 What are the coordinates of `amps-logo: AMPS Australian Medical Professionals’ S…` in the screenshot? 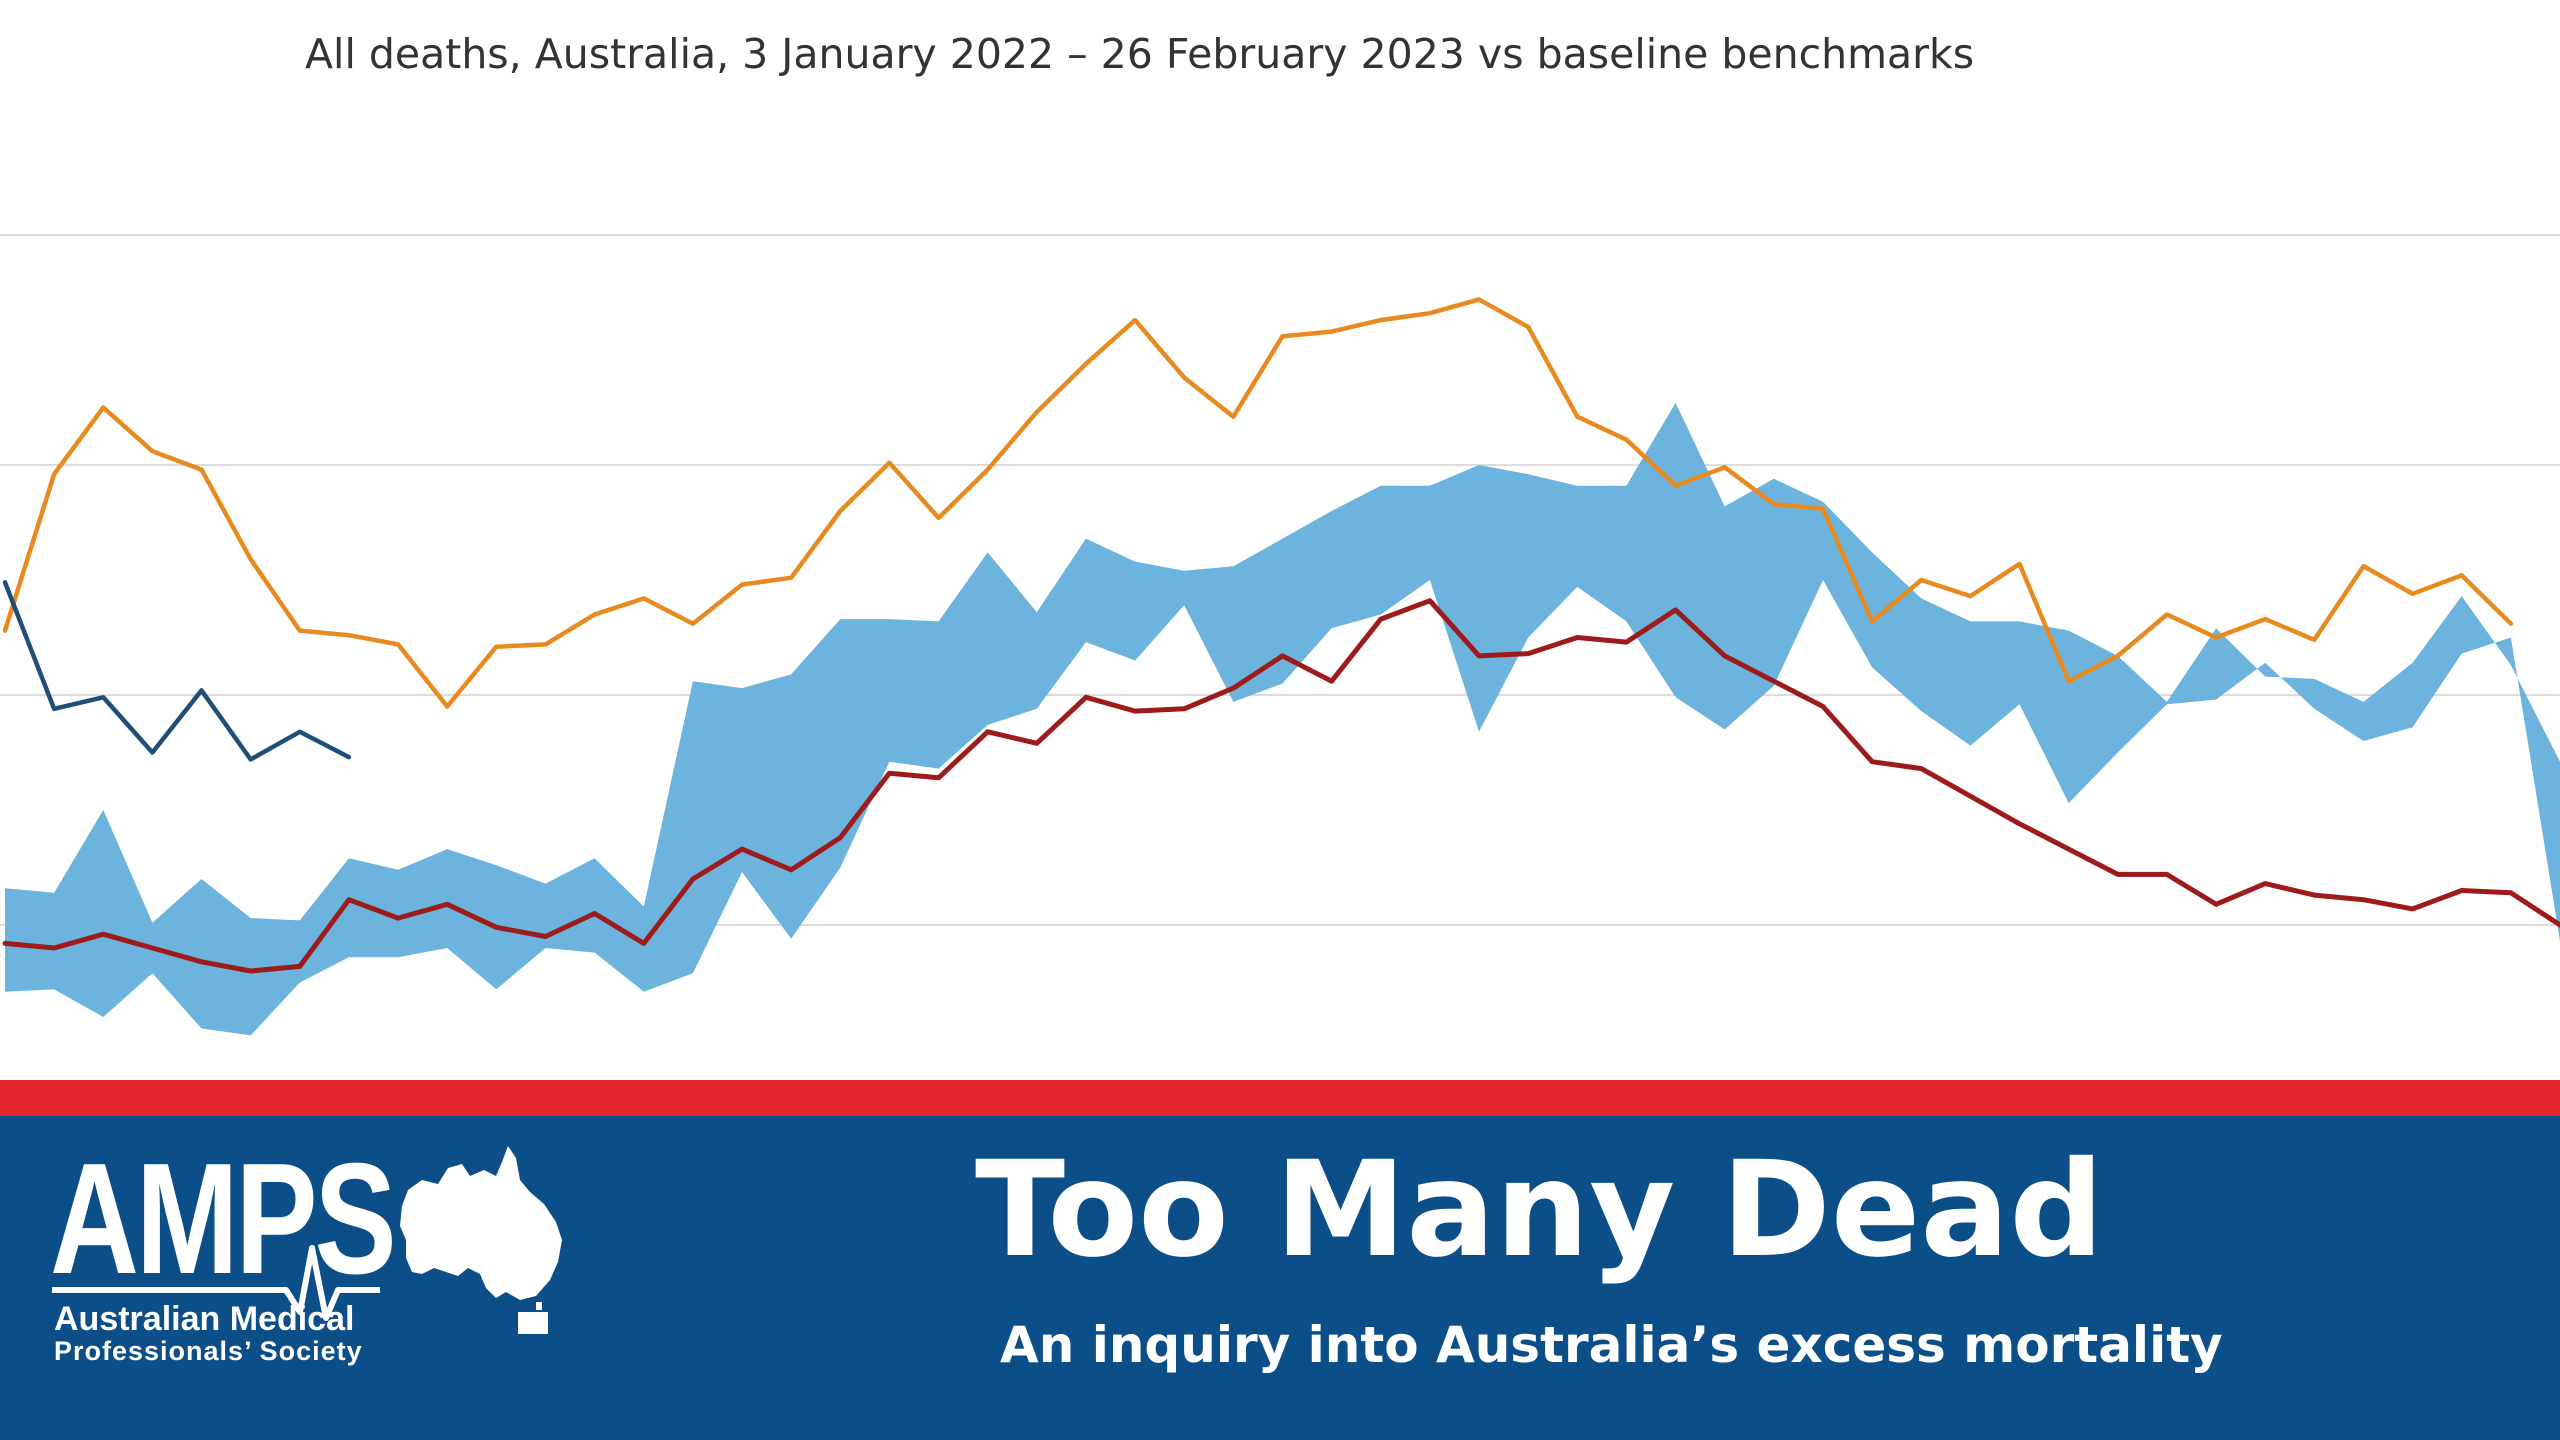 It's located at (320, 1255).